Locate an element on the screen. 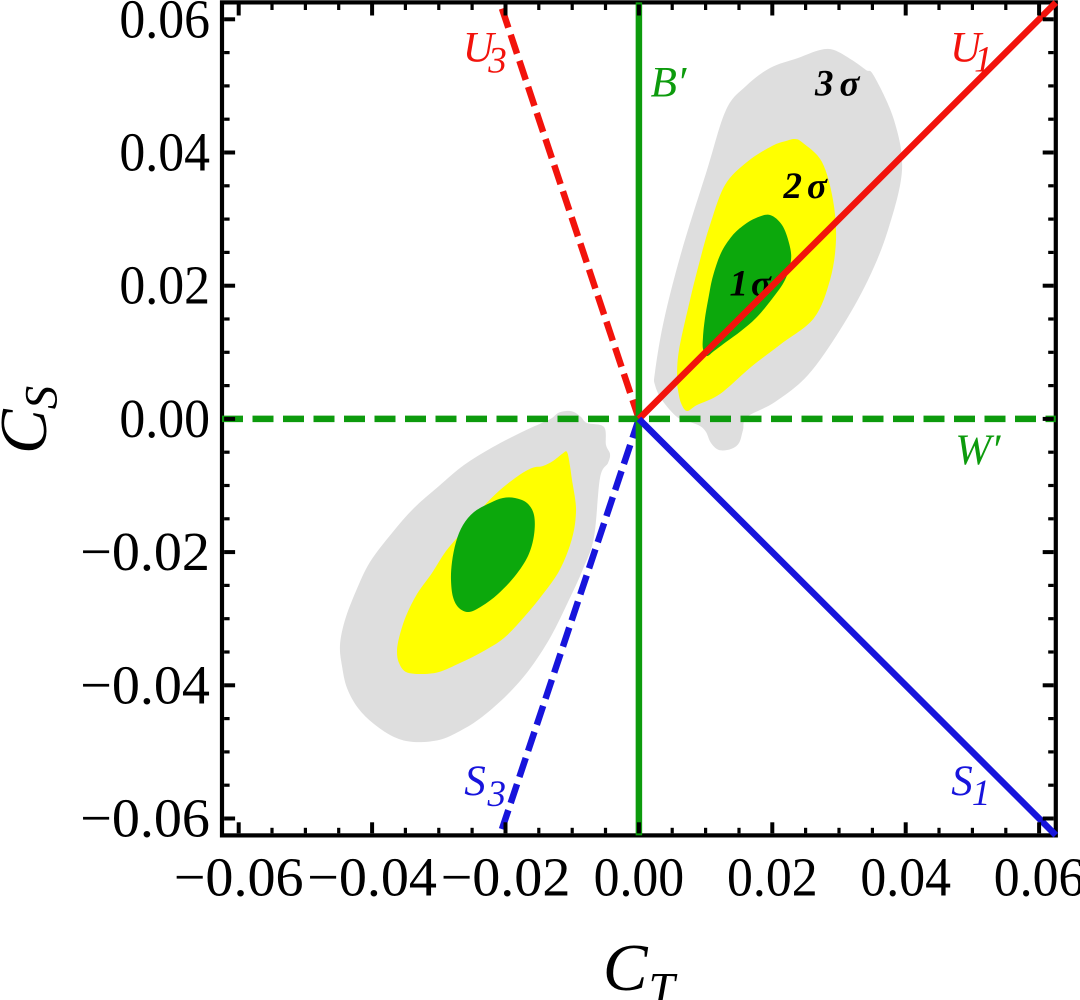 This screenshot has height=1000, width=1080. svg-text: 2σ is located at coordinates (806, 186).